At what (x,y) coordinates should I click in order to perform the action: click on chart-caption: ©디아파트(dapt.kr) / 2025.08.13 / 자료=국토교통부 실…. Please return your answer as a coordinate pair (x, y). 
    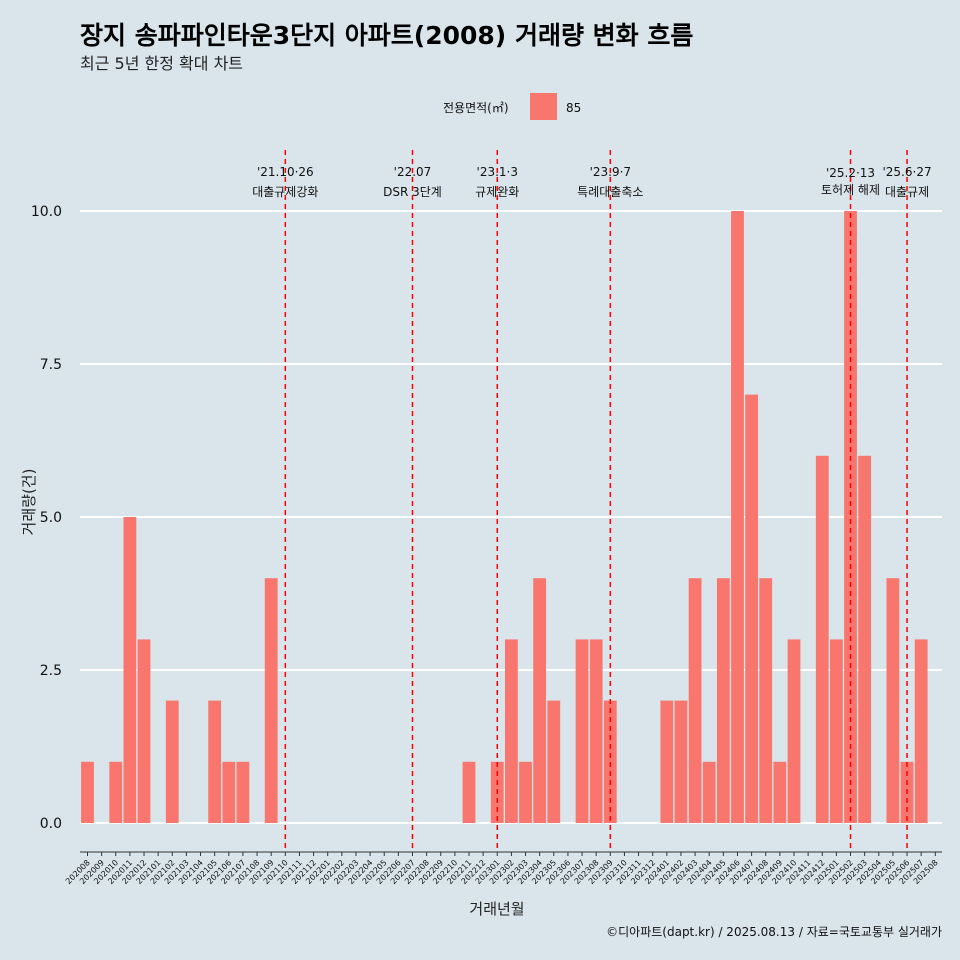
    Looking at the image, I should click on (774, 932).